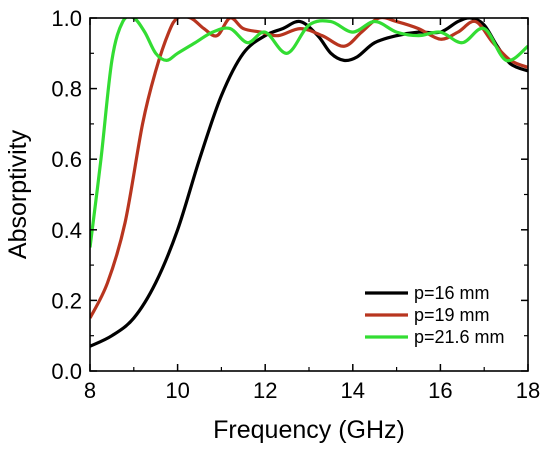 This screenshot has width=550, height=450. What do you see at coordinates (66, 230) in the screenshot?
I see `y-tick-label: 0.4` at bounding box center [66, 230].